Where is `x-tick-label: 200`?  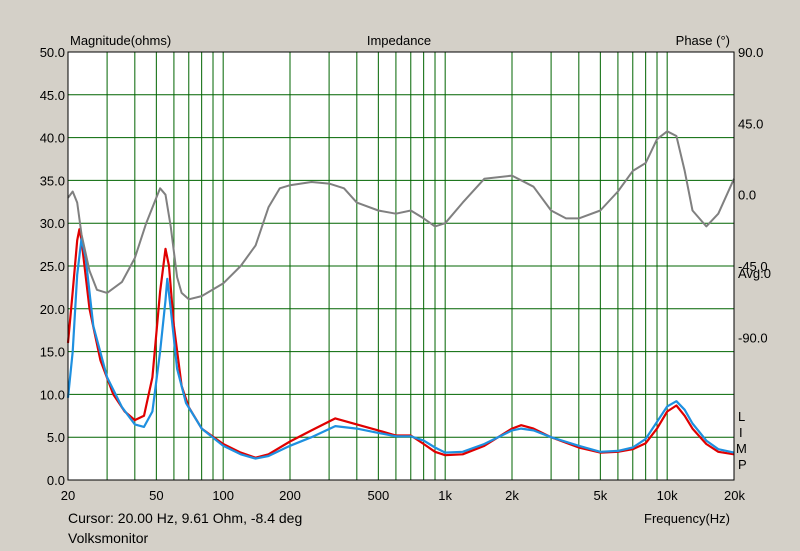 x-tick-label: 200 is located at coordinates (290, 495).